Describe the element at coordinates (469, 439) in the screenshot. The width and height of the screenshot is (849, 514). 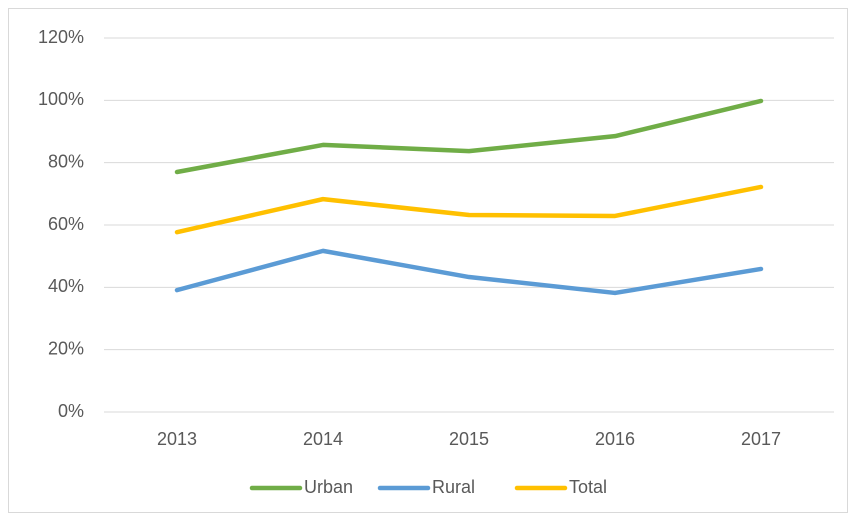
I see `x-tick-label: 2015` at that location.